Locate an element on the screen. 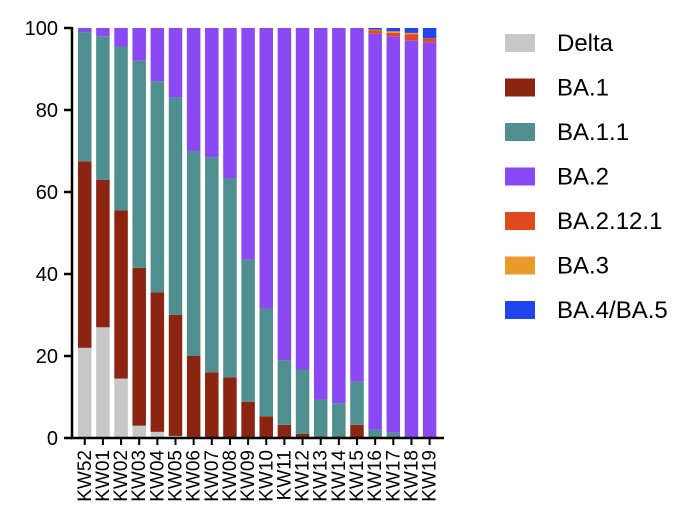  bar-kw04-delta is located at coordinates (157, 434).